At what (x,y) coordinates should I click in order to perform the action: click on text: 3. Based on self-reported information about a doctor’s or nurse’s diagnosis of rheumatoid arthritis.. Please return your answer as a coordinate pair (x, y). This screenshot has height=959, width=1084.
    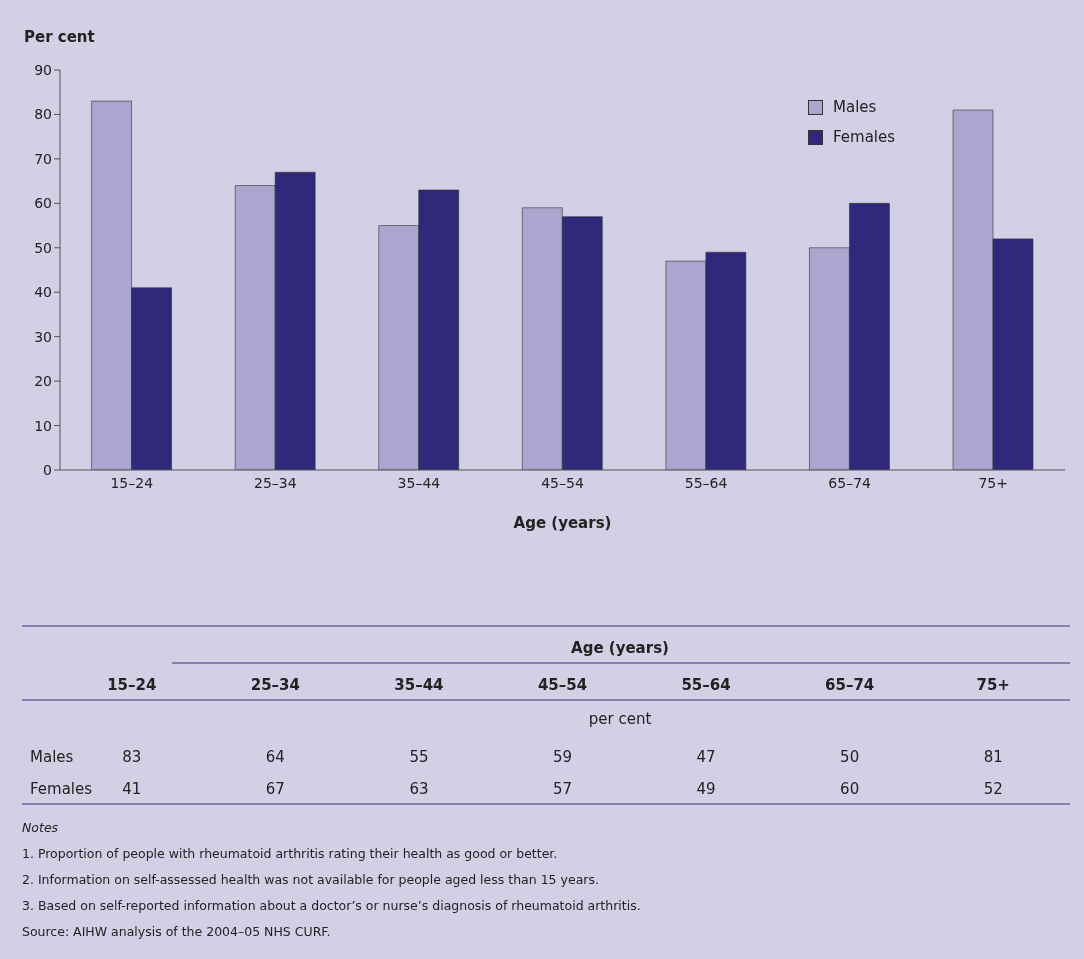
    Looking at the image, I should click on (332, 905).